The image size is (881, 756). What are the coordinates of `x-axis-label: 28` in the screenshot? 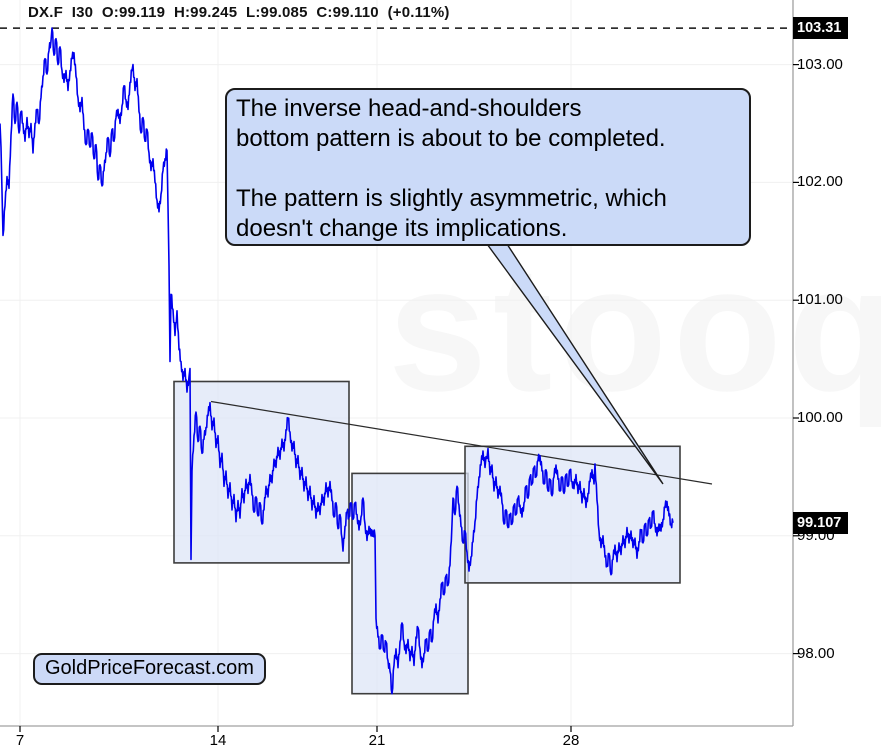 It's located at (571, 740).